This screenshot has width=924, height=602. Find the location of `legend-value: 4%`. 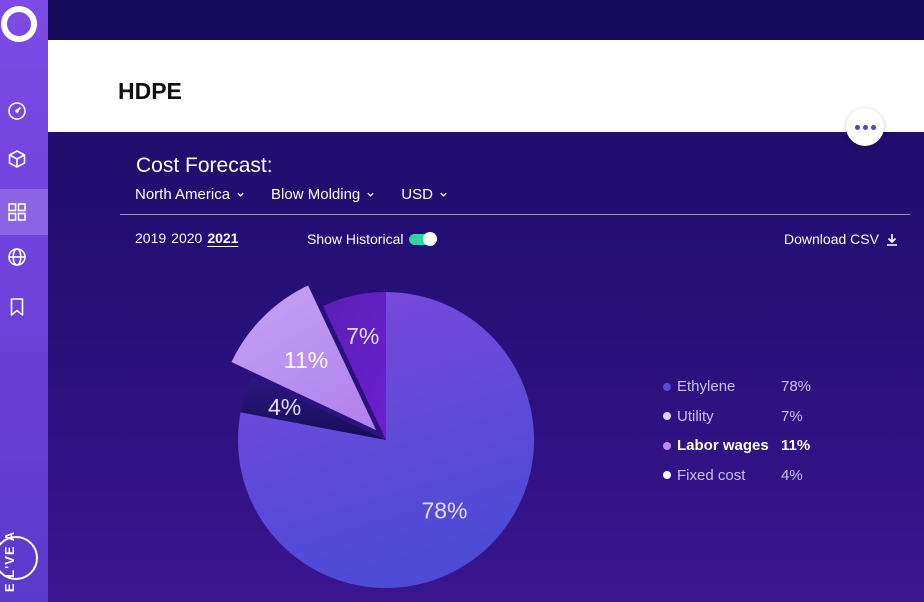

legend-value: 4% is located at coordinates (792, 475).